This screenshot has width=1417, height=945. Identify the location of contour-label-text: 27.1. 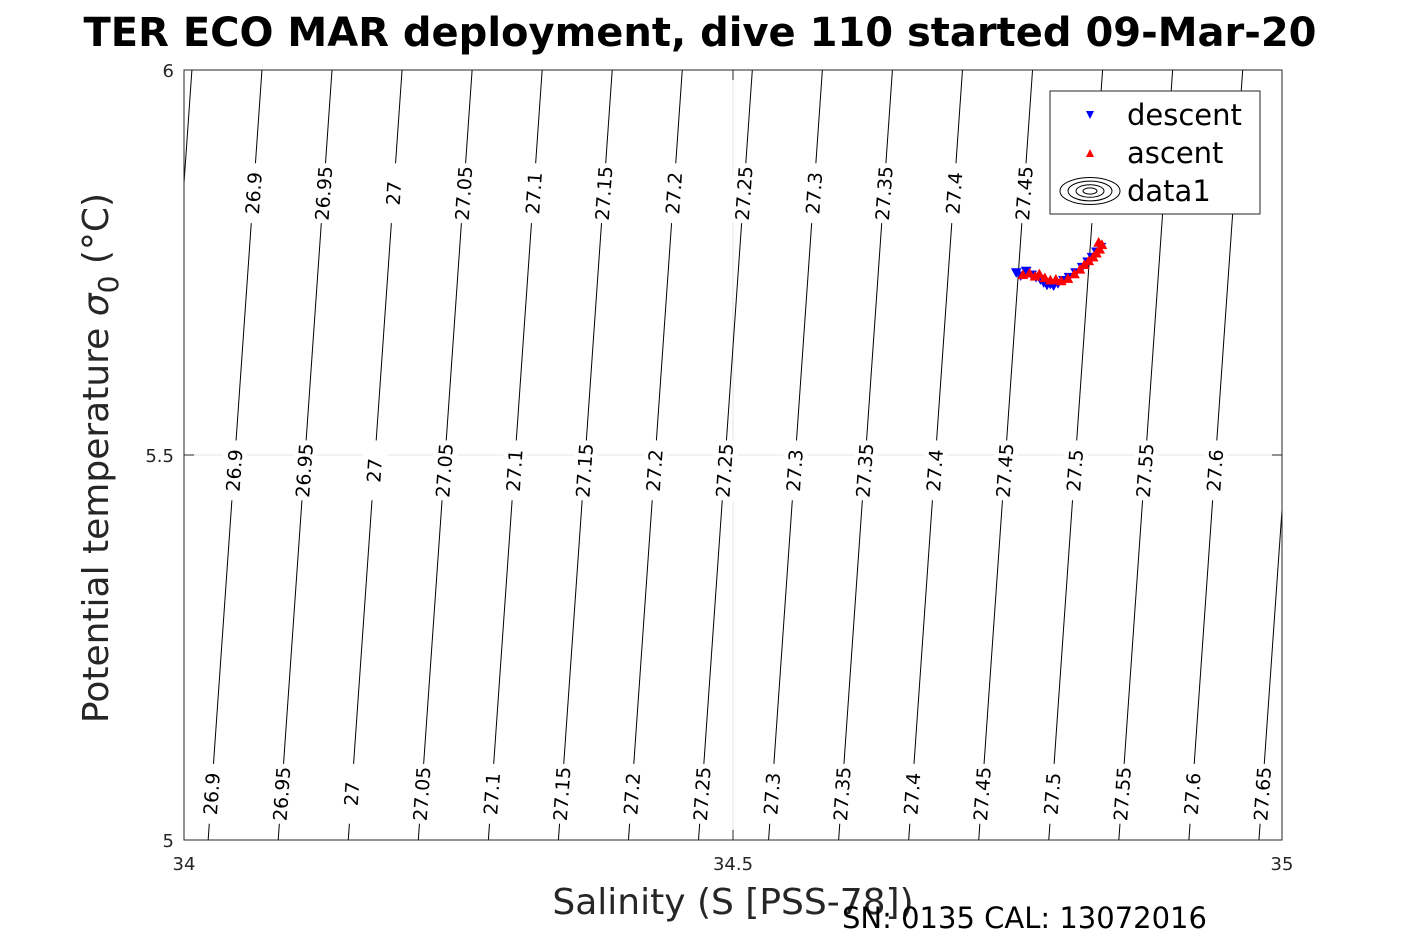
(515, 471).